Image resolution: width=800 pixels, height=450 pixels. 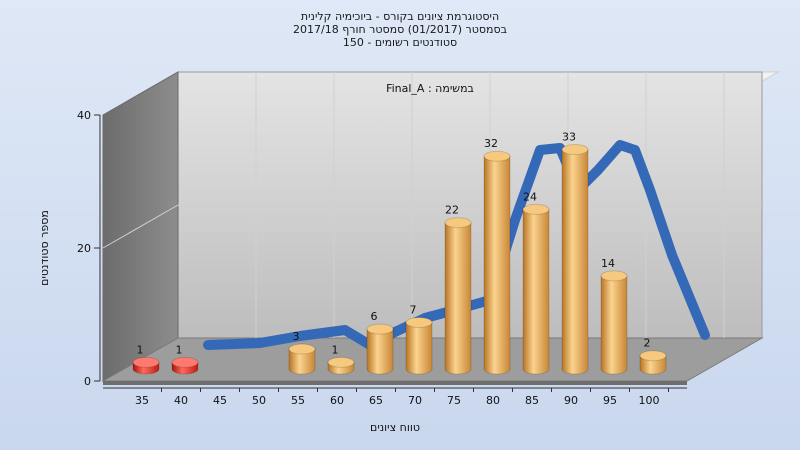 I want to click on x-tick-label: 35, so click(x=142, y=400).